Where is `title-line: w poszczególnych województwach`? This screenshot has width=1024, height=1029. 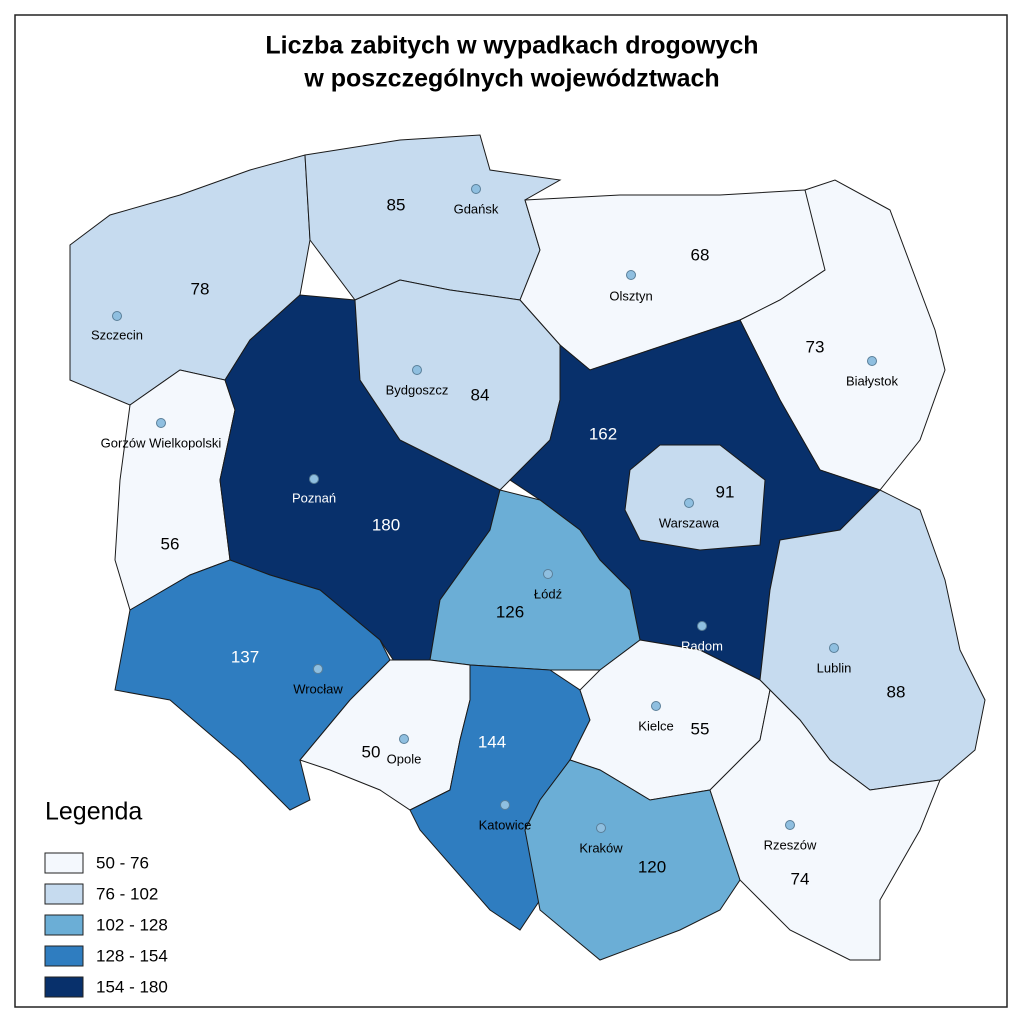
title-line: w poszczególnych województwach is located at coordinates (511, 79).